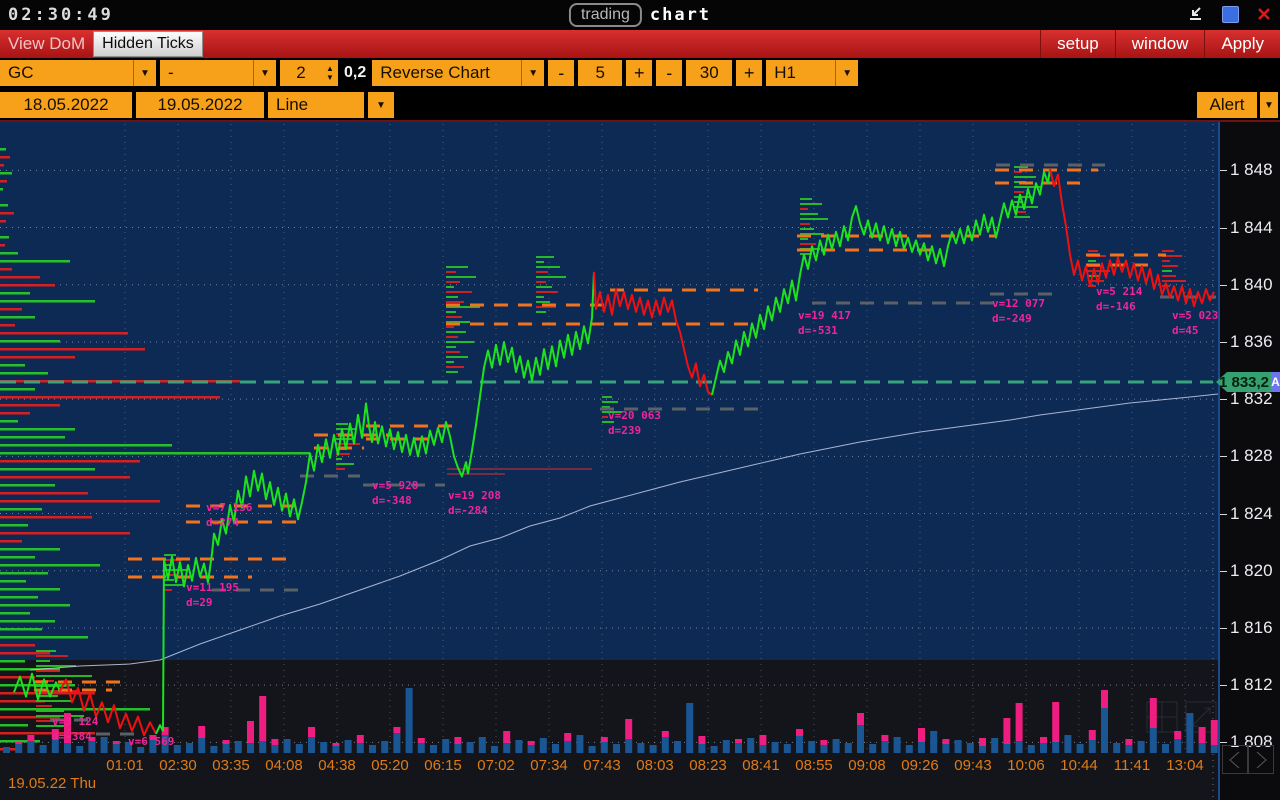 The width and height of the screenshot is (1280, 800). What do you see at coordinates (52, 783) in the screenshot?
I see `date-label: 19.05.22 Thu` at bounding box center [52, 783].